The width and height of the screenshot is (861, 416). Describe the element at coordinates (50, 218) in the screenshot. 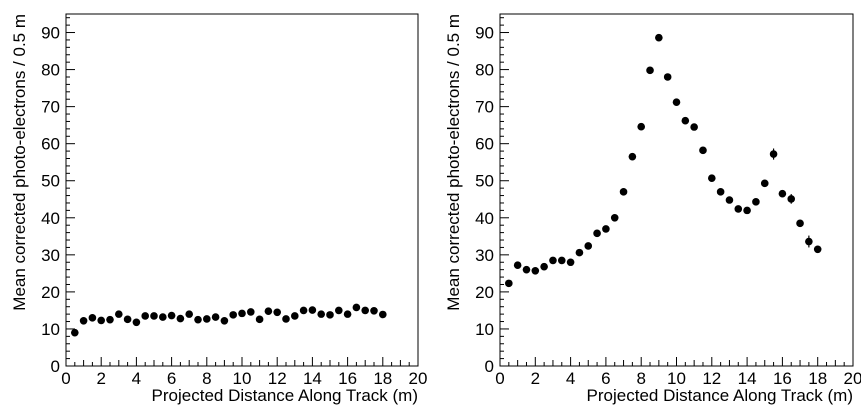

I see `y-tick-label: 40` at that location.